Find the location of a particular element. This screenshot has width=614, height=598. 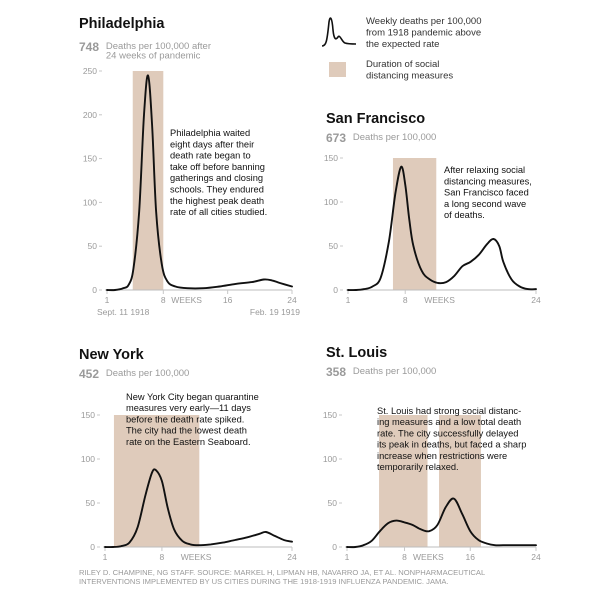

st-louis-annotation: increase when restrictions were is located at coordinates (442, 456).